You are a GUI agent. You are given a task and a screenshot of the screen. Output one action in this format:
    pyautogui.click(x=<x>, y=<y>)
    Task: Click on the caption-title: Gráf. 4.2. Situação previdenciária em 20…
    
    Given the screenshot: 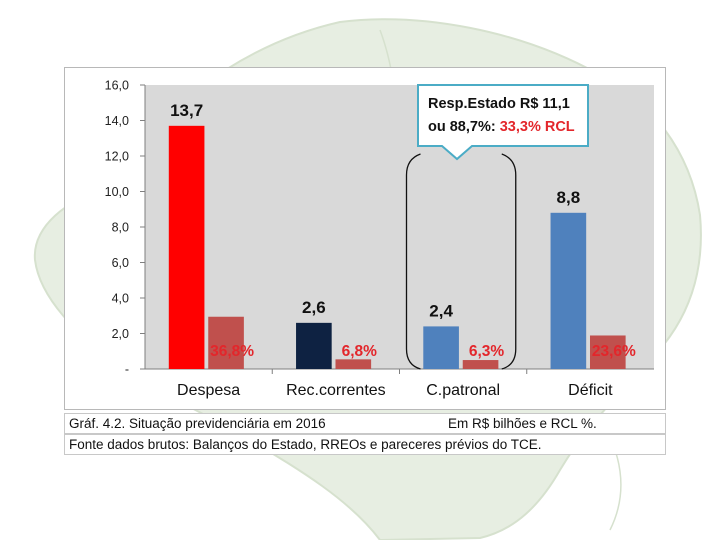 What is the action you would take?
    pyautogui.click(x=197, y=423)
    